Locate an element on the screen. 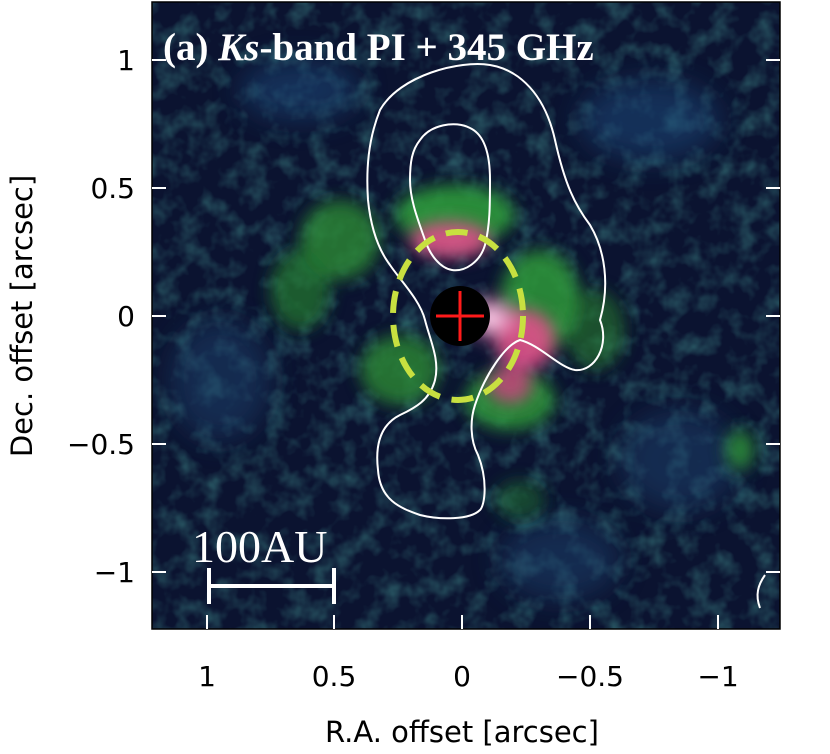 This screenshot has width=830, height=754. x-tick-label: 0.5 is located at coordinates (334, 676).